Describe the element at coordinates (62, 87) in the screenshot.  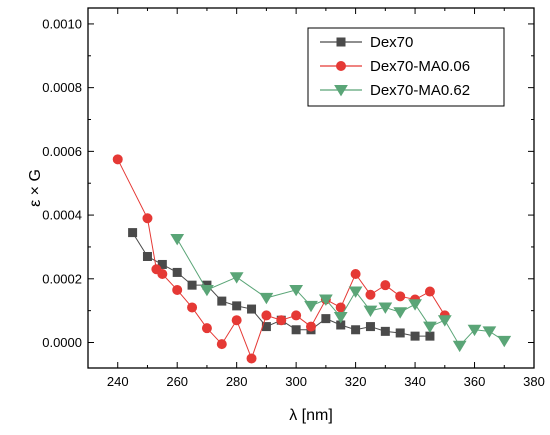
I see `y-tick-label: 0.0008` at that location.